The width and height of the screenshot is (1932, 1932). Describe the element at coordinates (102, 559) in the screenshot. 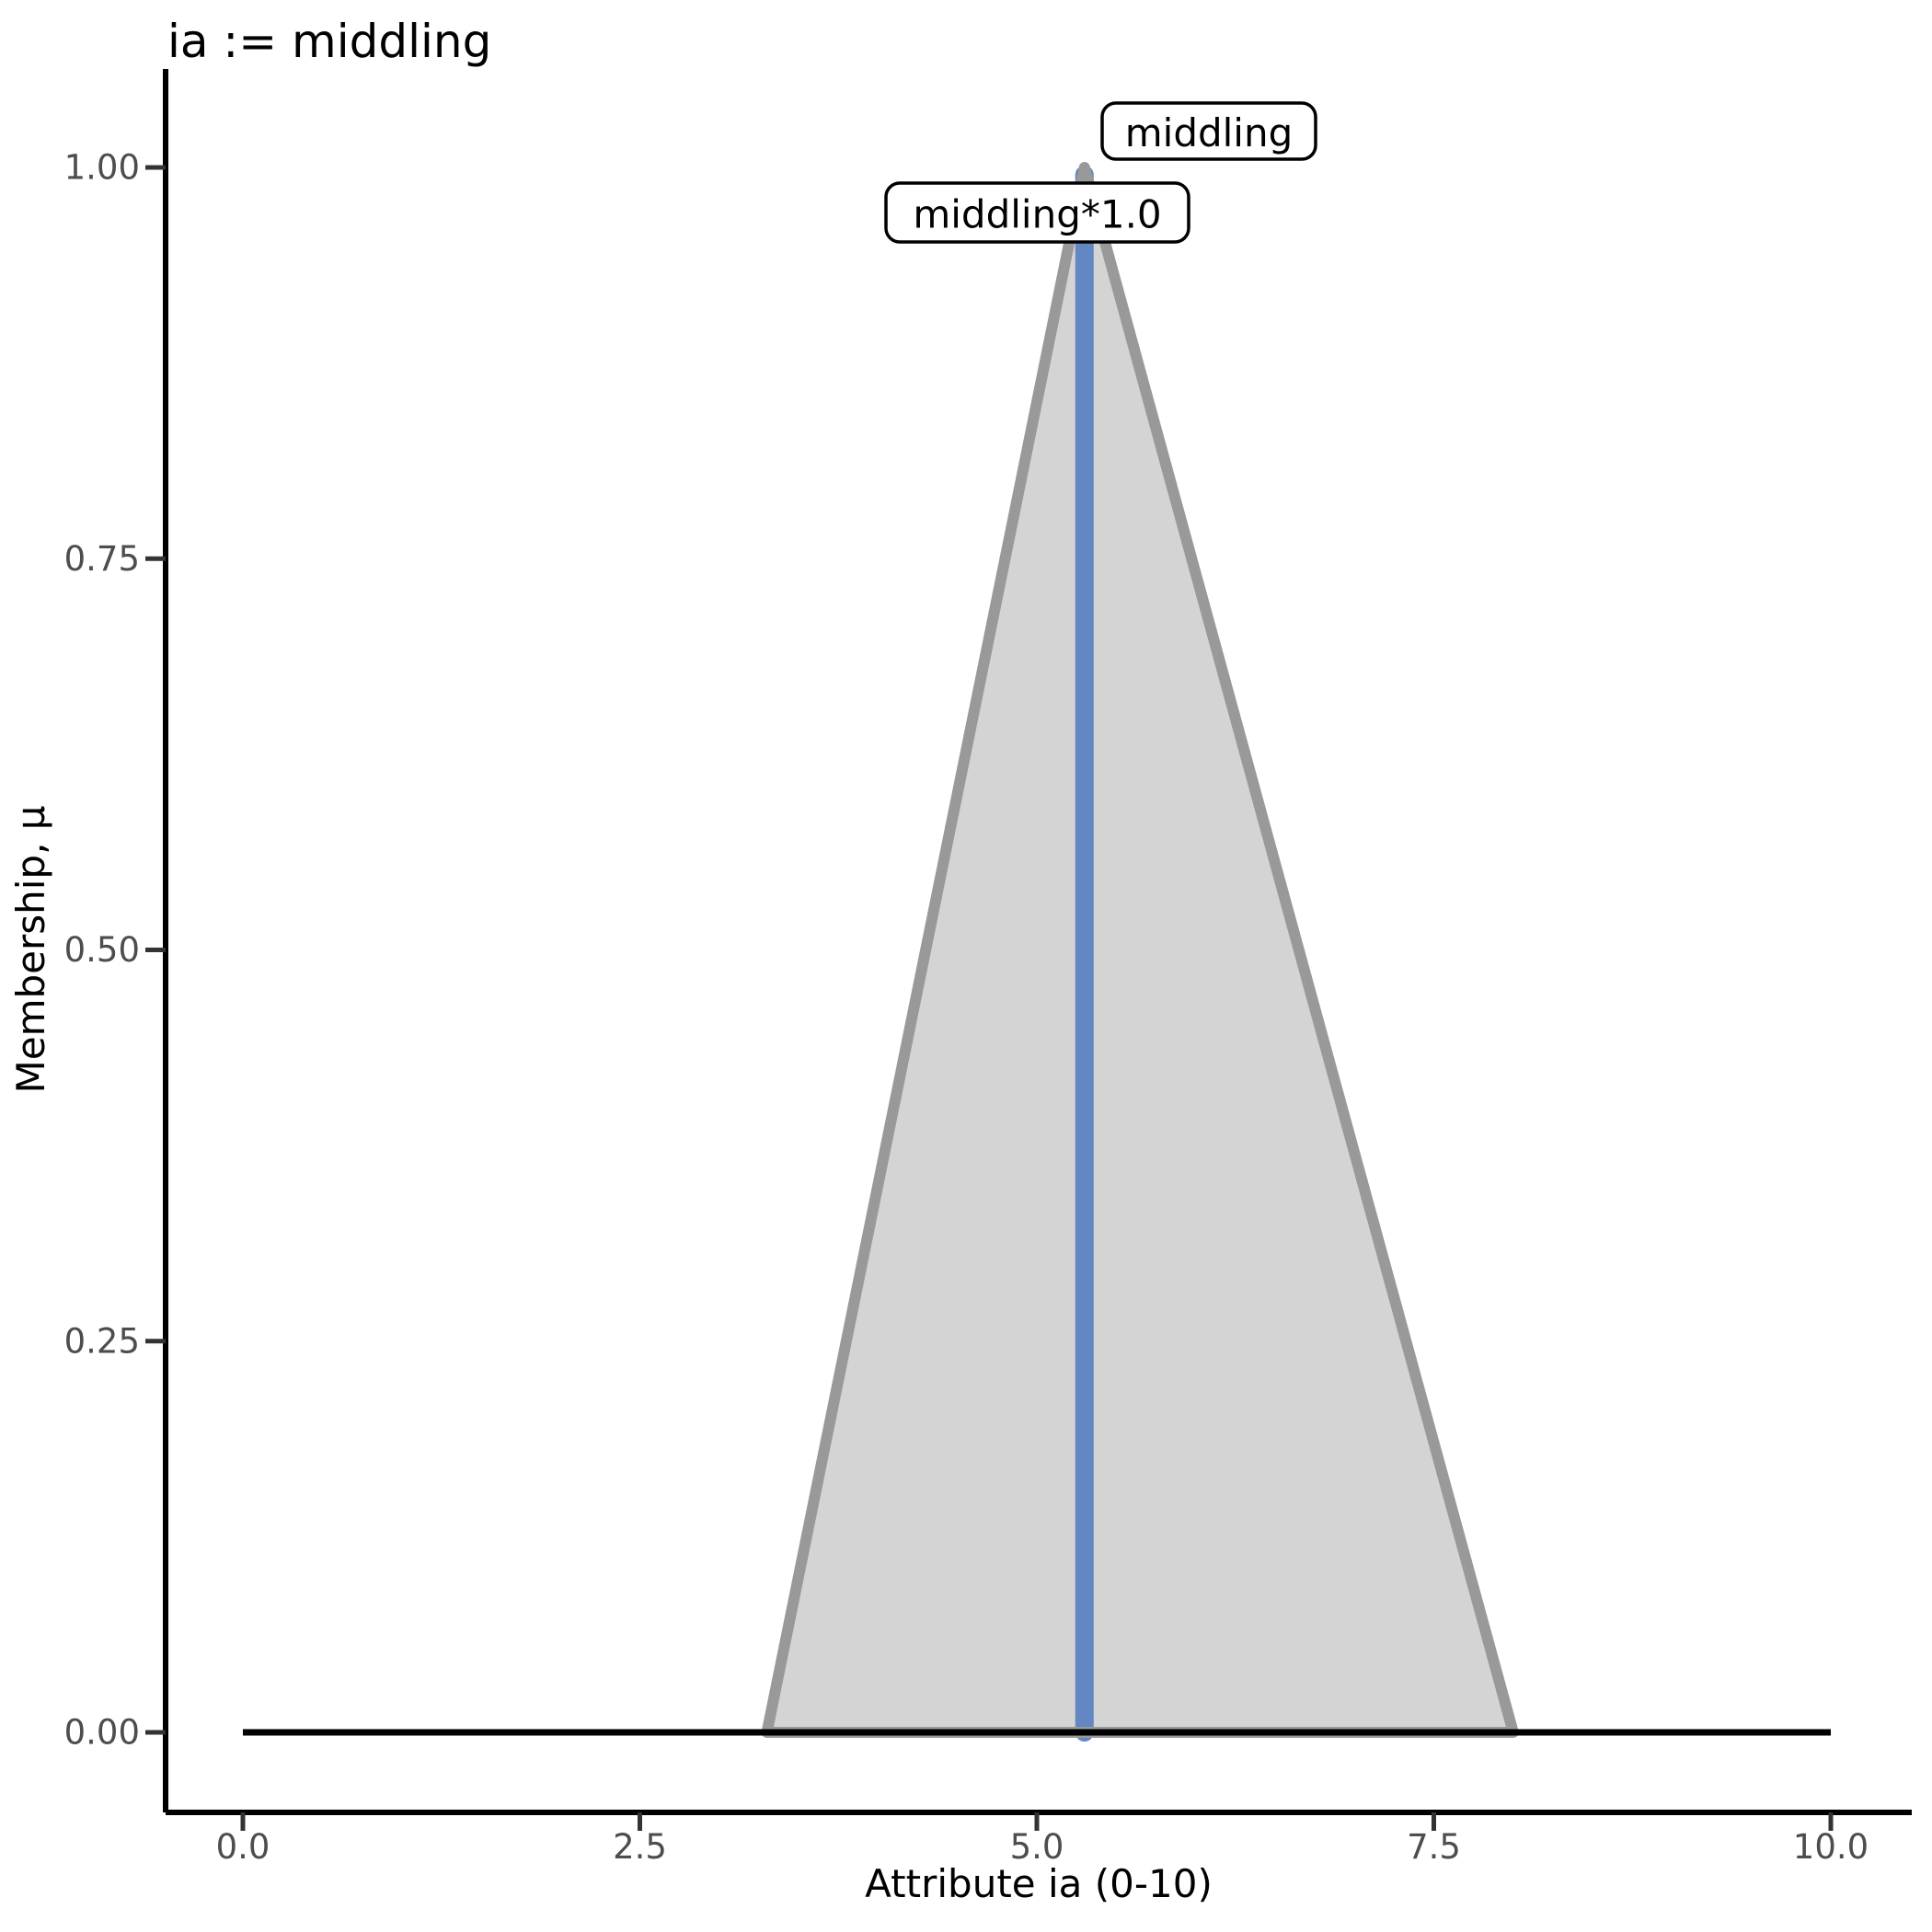

I see `y-tick-label: 0.75` at that location.